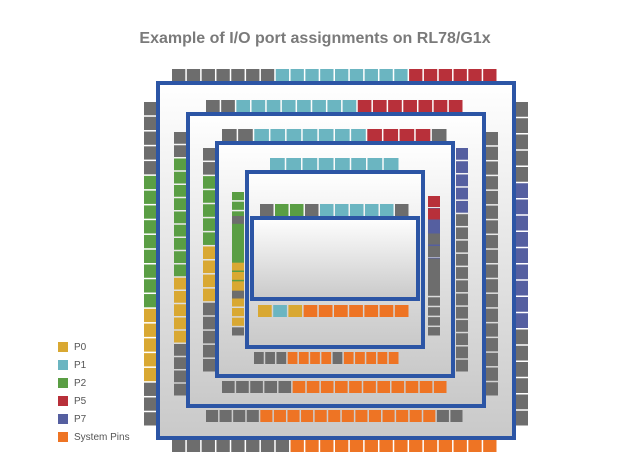 The image size is (630, 470). What do you see at coordinates (265, 311) in the screenshot?
I see `pin-bottom-p0` at bounding box center [265, 311].